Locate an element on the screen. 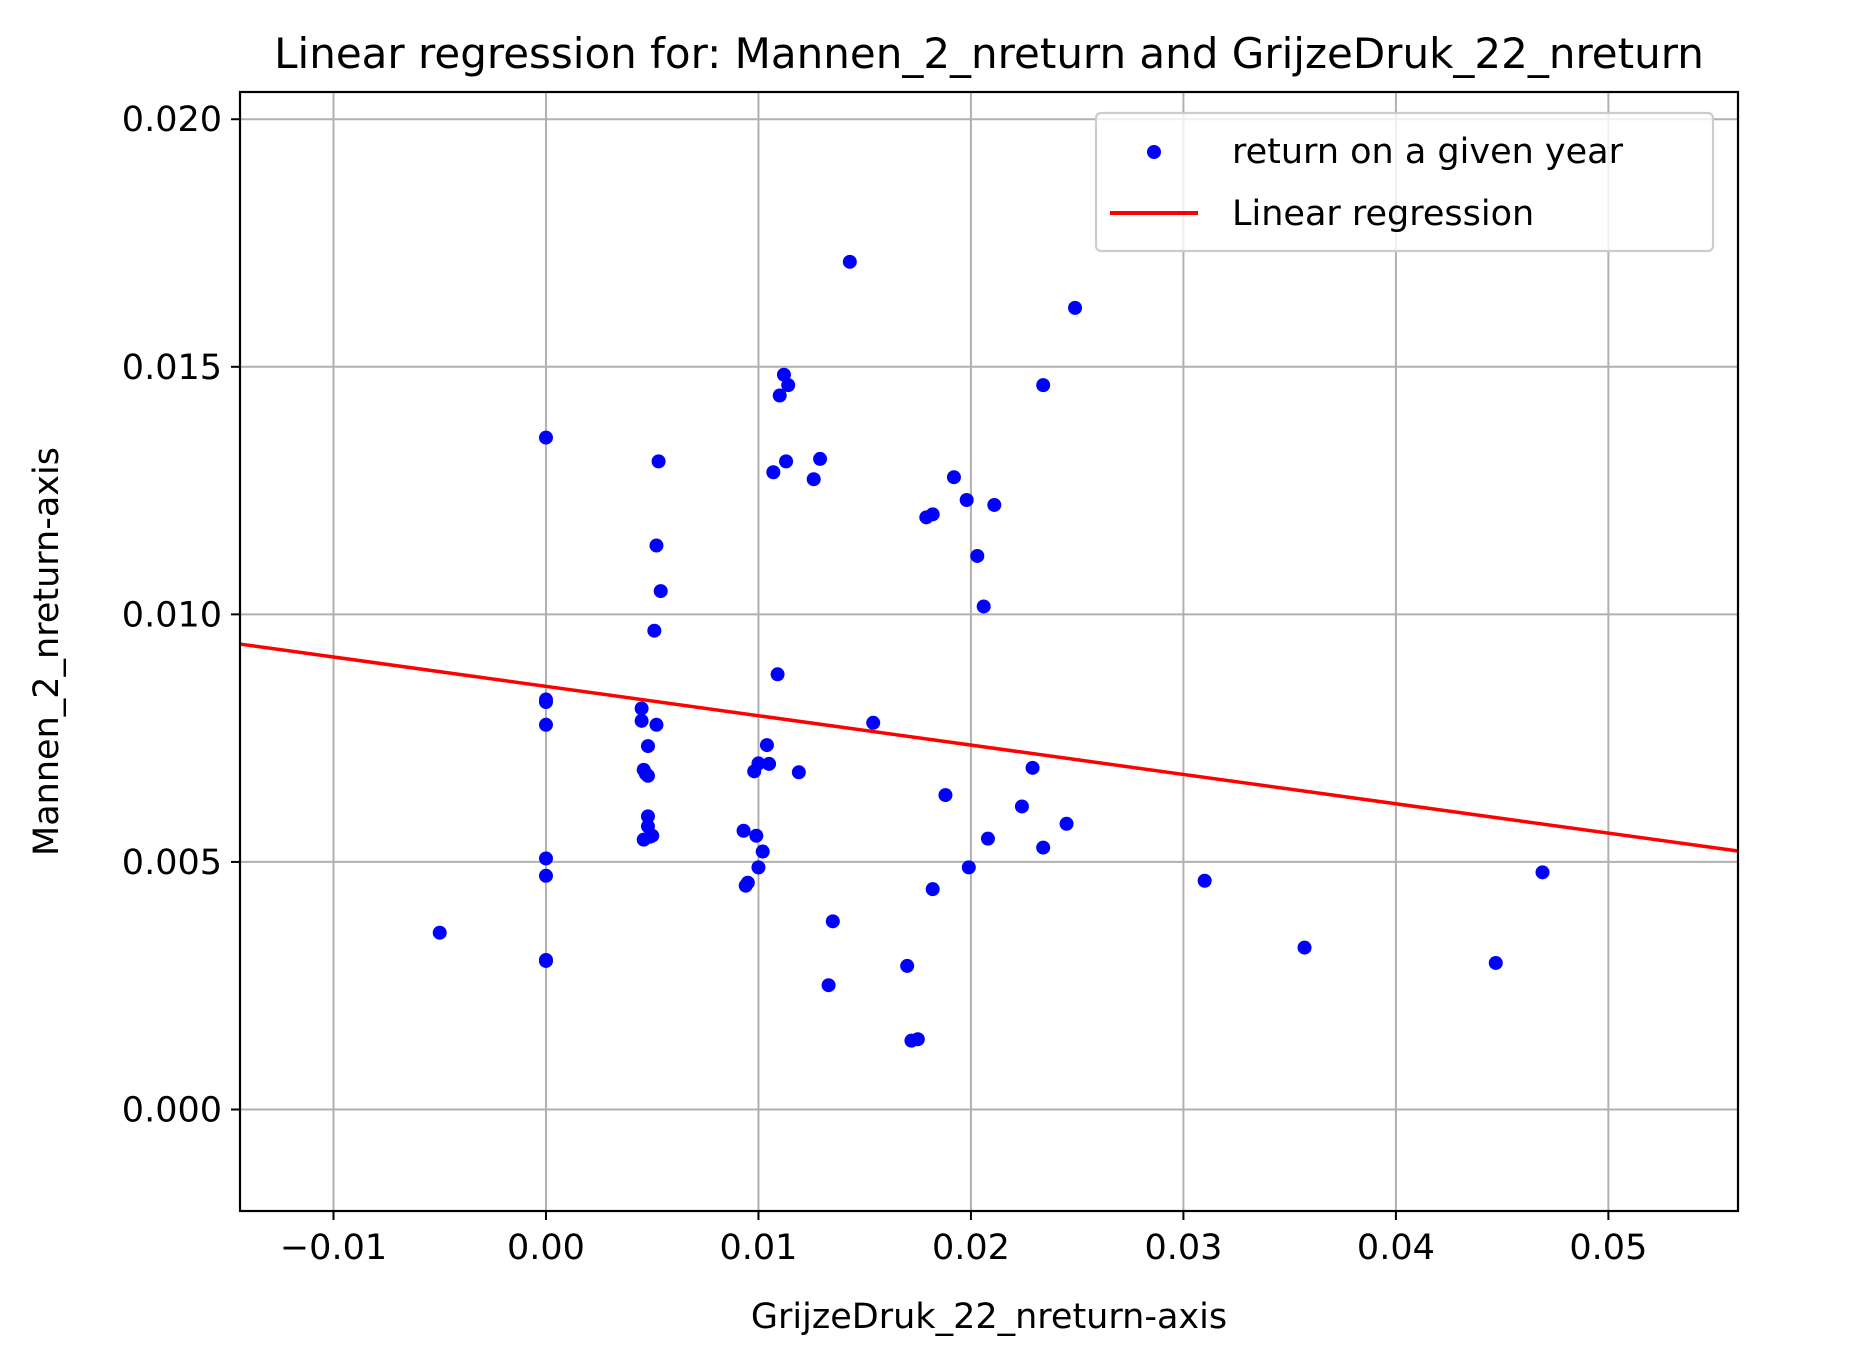  x-tick-label: 0.04 is located at coordinates (1396, 1248).